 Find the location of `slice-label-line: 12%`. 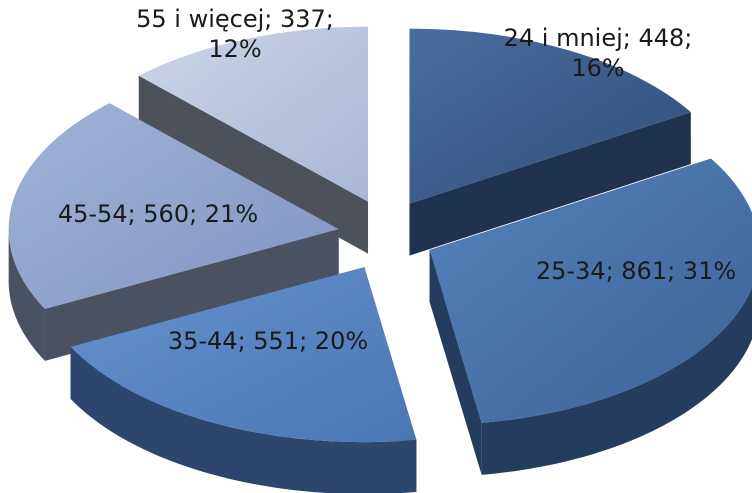

slice-label-line: 12% is located at coordinates (234, 49).